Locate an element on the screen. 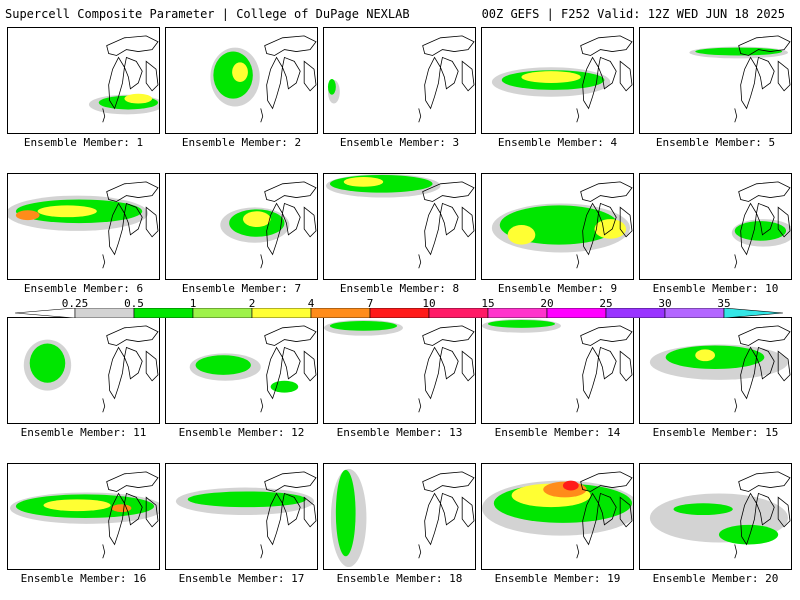 The width and height of the screenshot is (800, 600). colorbar-tick-label: 0.5 is located at coordinates (134, 303).